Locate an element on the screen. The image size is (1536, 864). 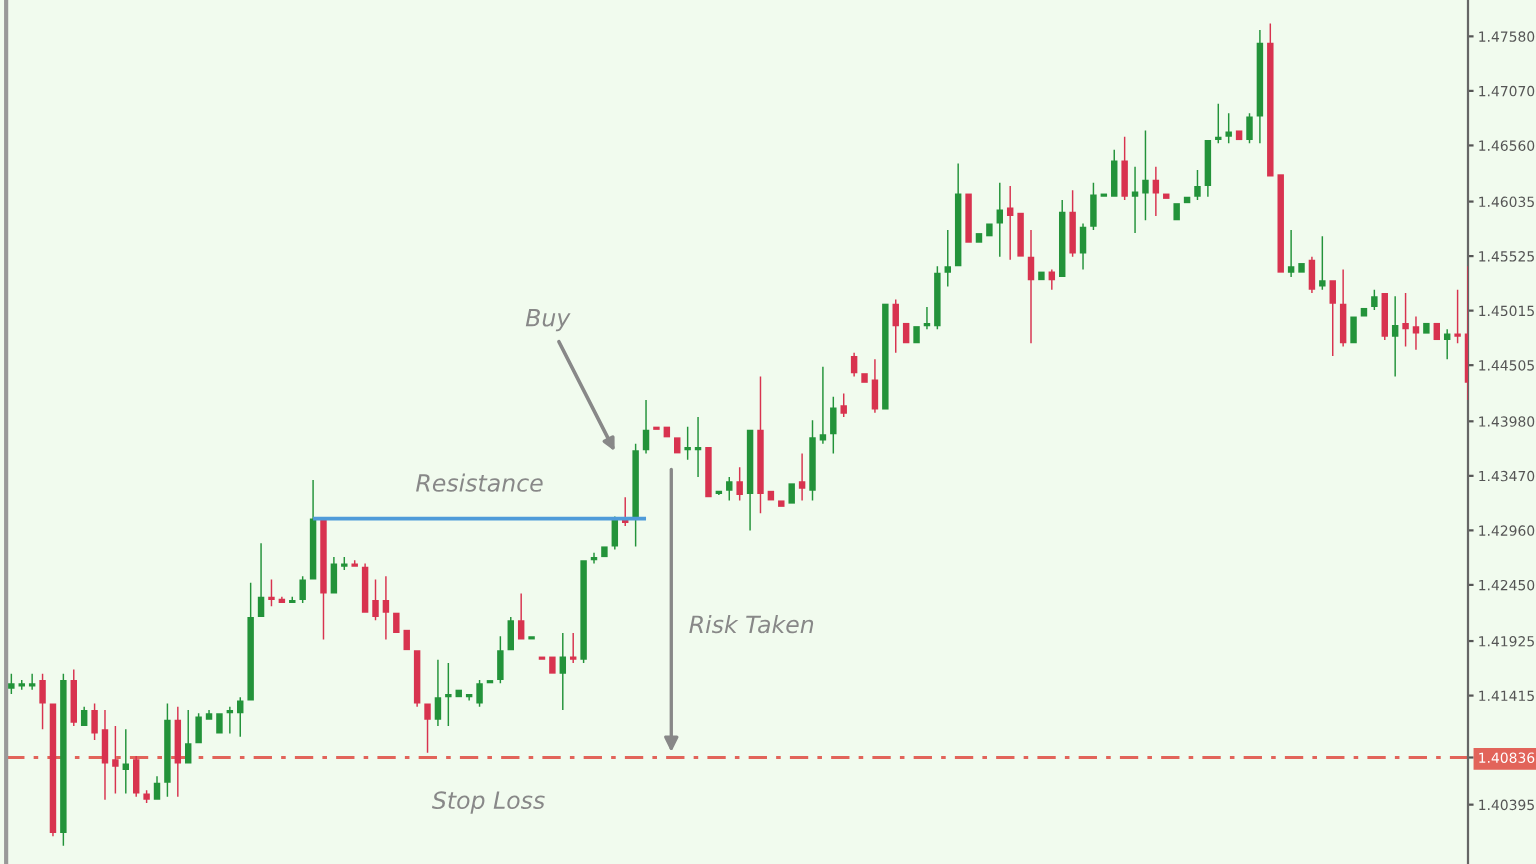
ref-line-label: Stop Loss is located at coordinates (488, 802).